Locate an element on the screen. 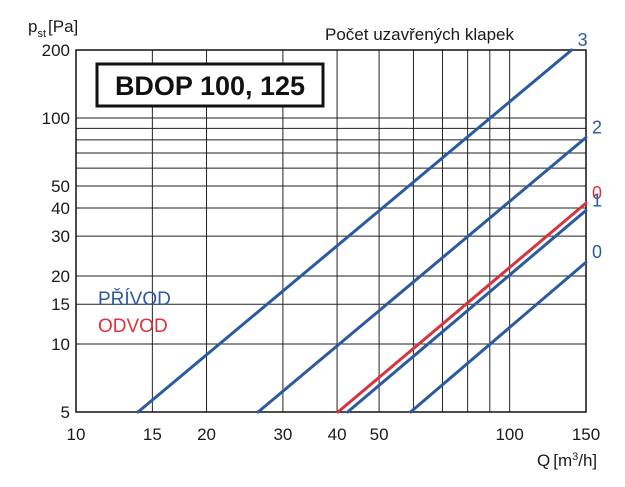  x-tick-label: 15 is located at coordinates (152, 434).